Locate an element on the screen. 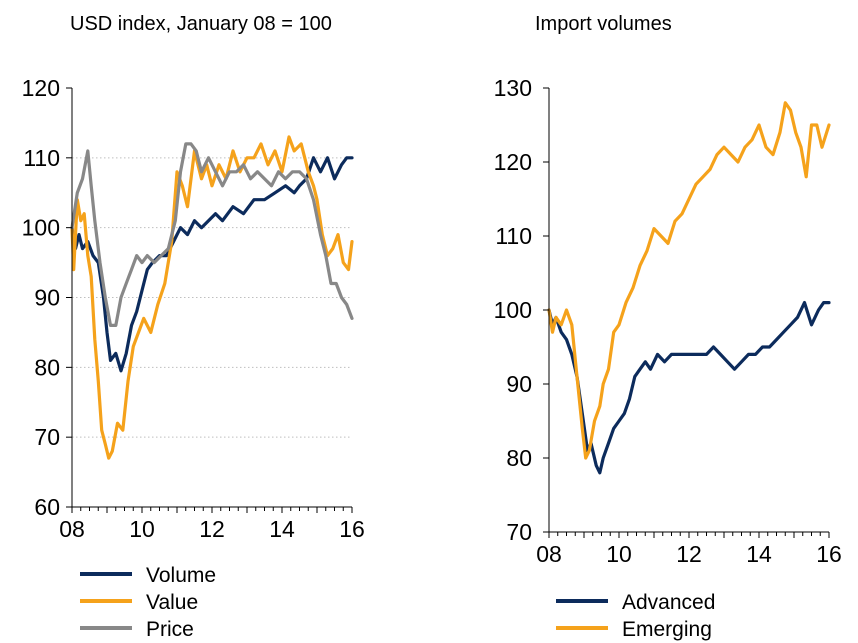 The width and height of the screenshot is (858, 643). left-legend: Volume Value Price is located at coordinates (148, 602).